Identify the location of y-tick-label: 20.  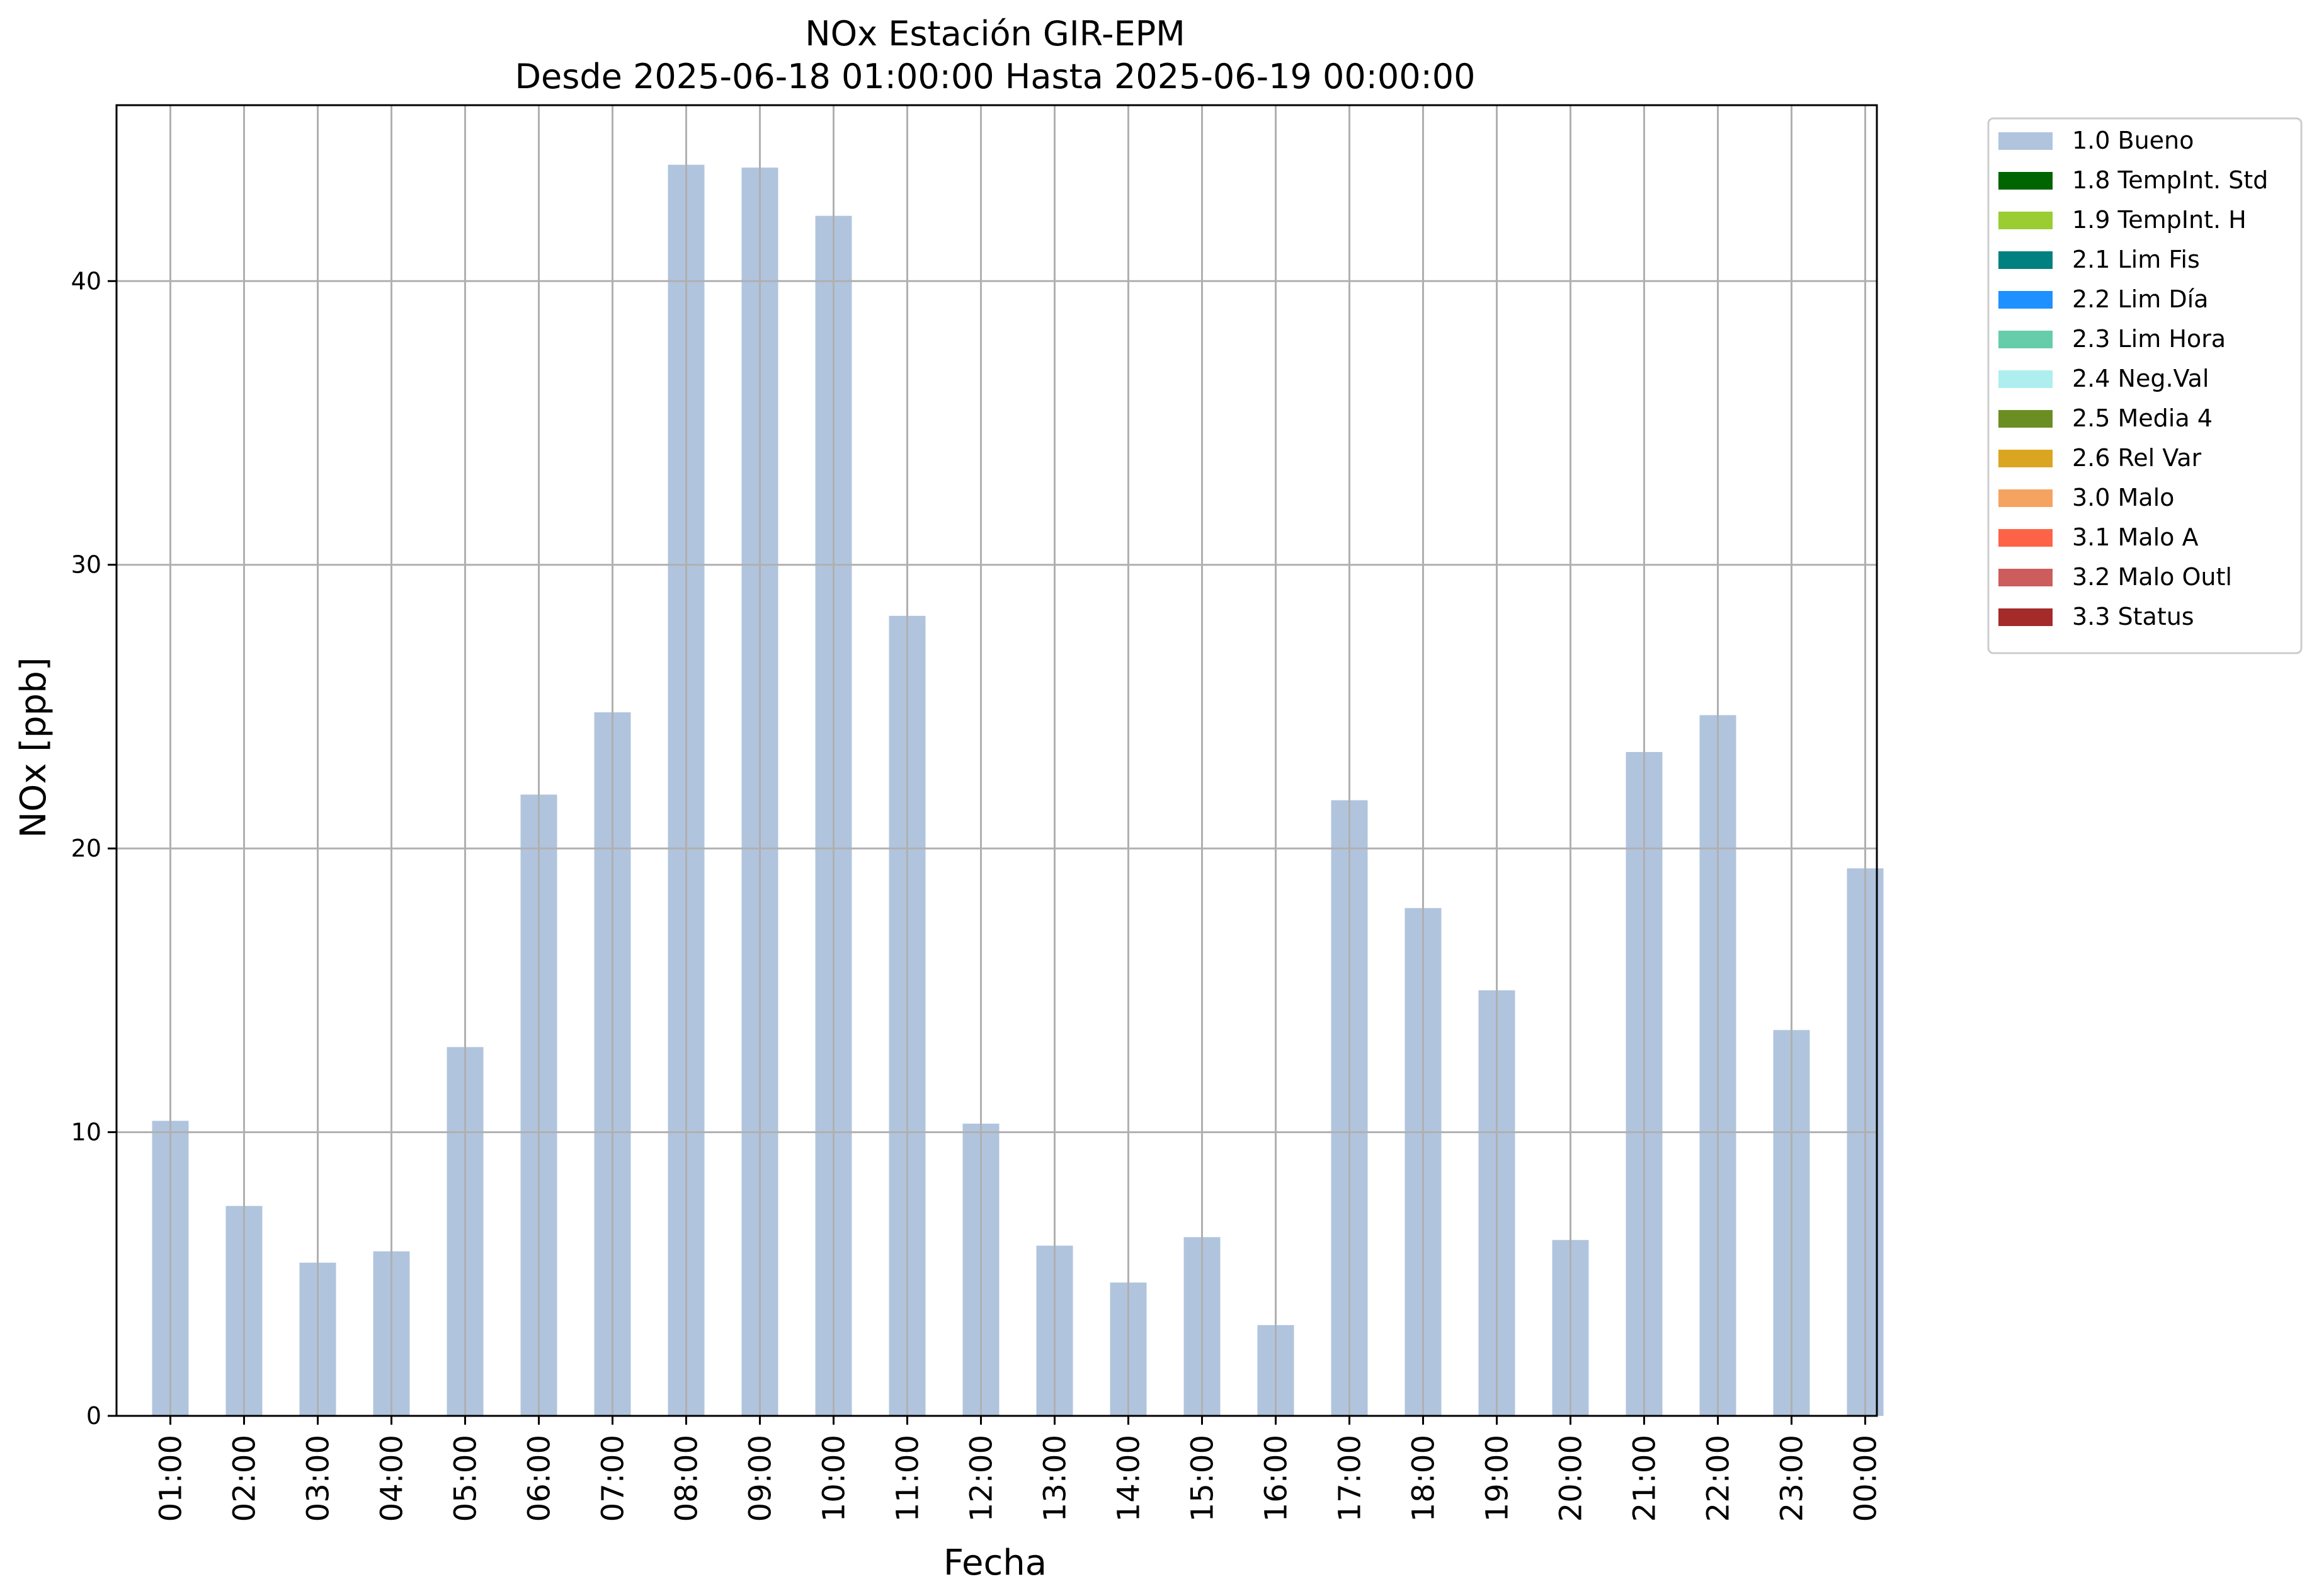
(86, 848).